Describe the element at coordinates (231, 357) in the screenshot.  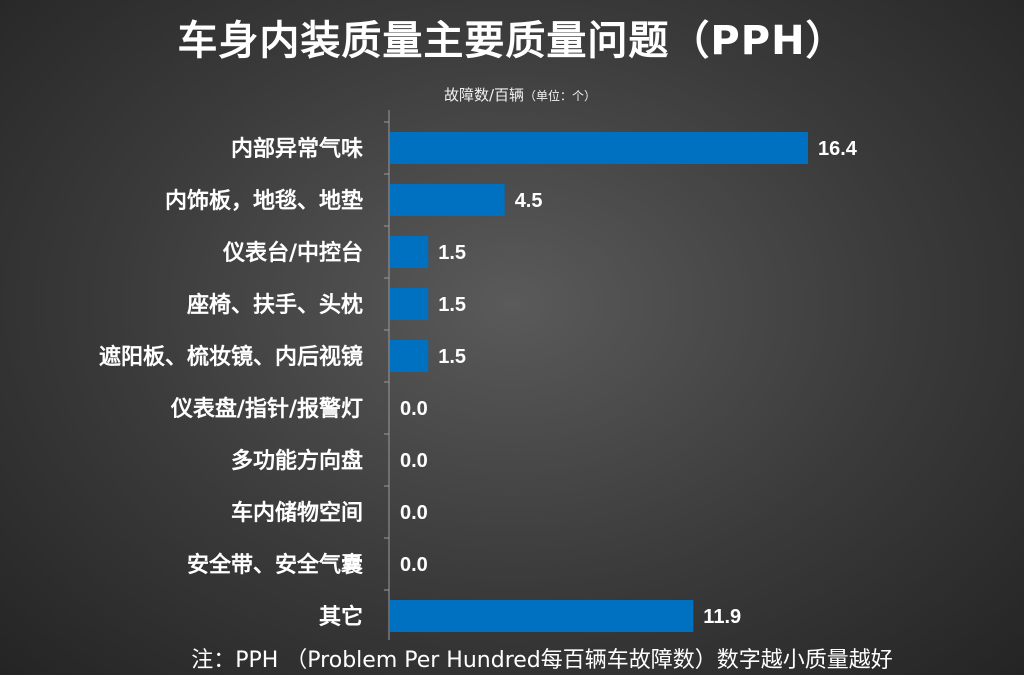
I see `category-label: 遮阳板、梳妆镜、内后视镜` at that location.